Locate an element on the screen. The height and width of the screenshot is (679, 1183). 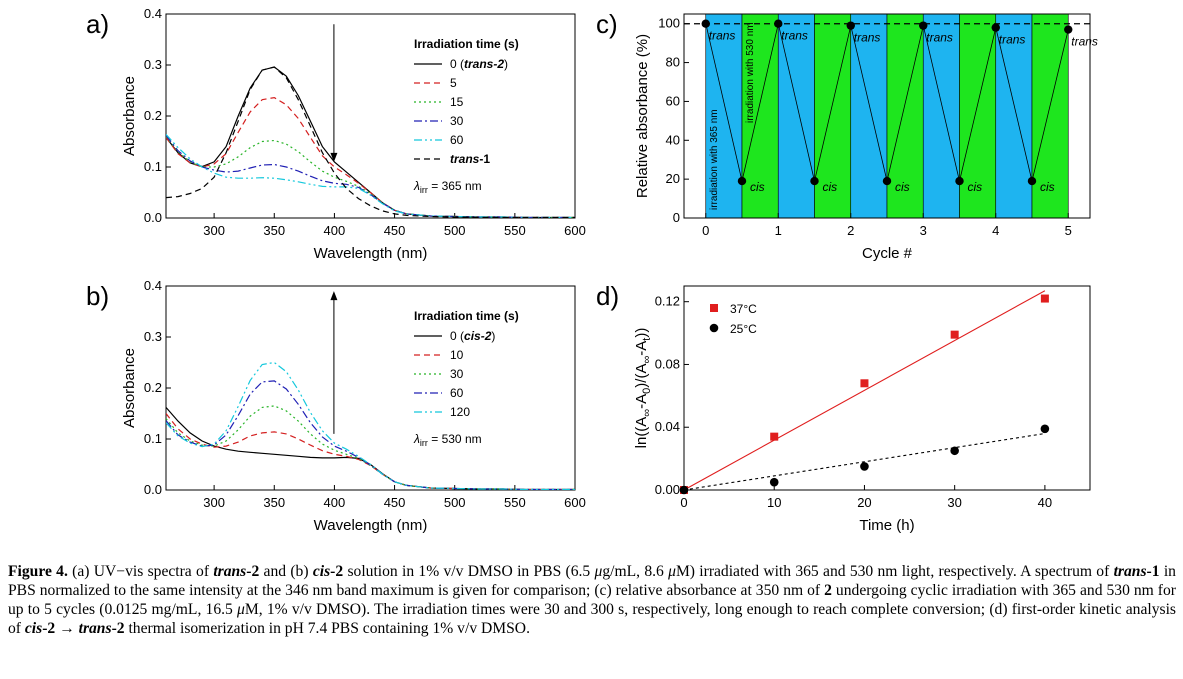
x-tick-label: 40 is located at coordinates (1045, 502).